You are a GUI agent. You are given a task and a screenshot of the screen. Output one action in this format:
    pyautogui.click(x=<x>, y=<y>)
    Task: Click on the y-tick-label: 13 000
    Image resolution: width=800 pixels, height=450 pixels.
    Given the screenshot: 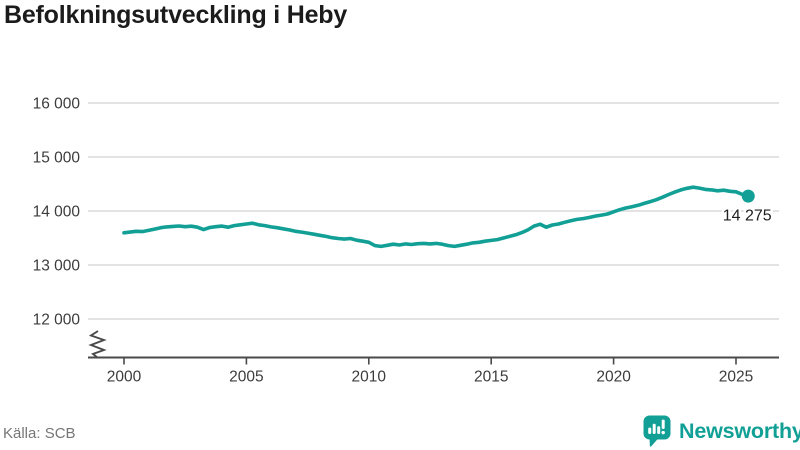 What is the action you would take?
    pyautogui.click(x=57, y=266)
    